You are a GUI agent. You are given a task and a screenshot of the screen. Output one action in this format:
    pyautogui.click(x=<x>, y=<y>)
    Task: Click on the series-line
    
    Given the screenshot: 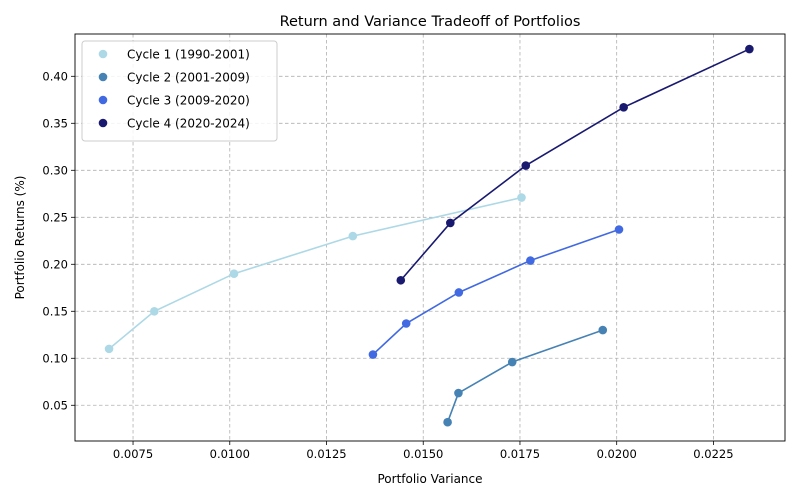 What is the action you would take?
    pyautogui.click(x=525, y=376)
    